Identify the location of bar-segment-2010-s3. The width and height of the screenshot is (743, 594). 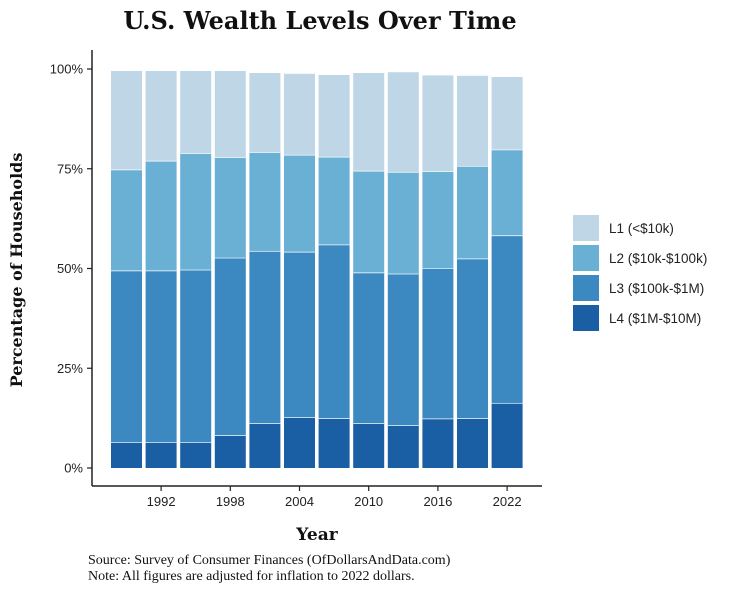
(369, 121).